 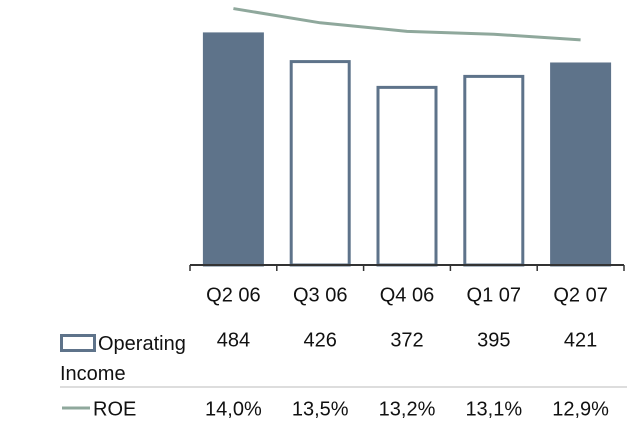 What do you see at coordinates (123, 359) in the screenshot?
I see `legend-label: Operating Income` at bounding box center [123, 359].